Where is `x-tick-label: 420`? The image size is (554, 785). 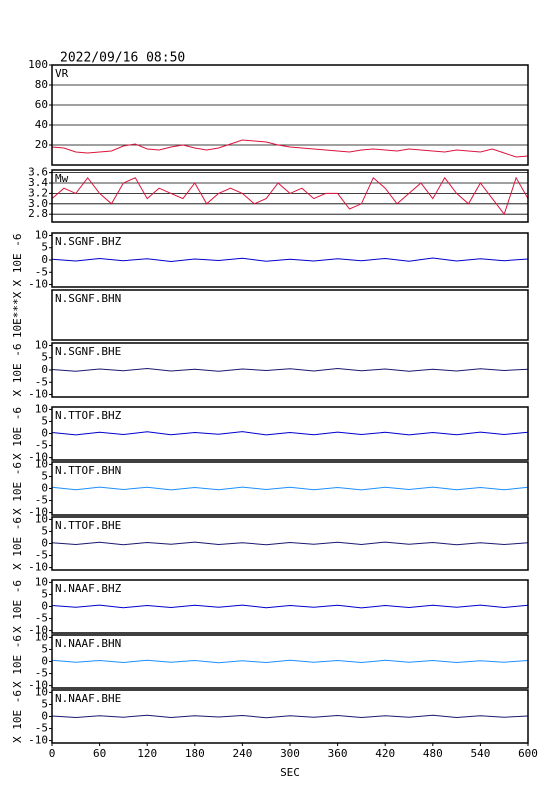 x-tick-label: 420 is located at coordinates (385, 753).